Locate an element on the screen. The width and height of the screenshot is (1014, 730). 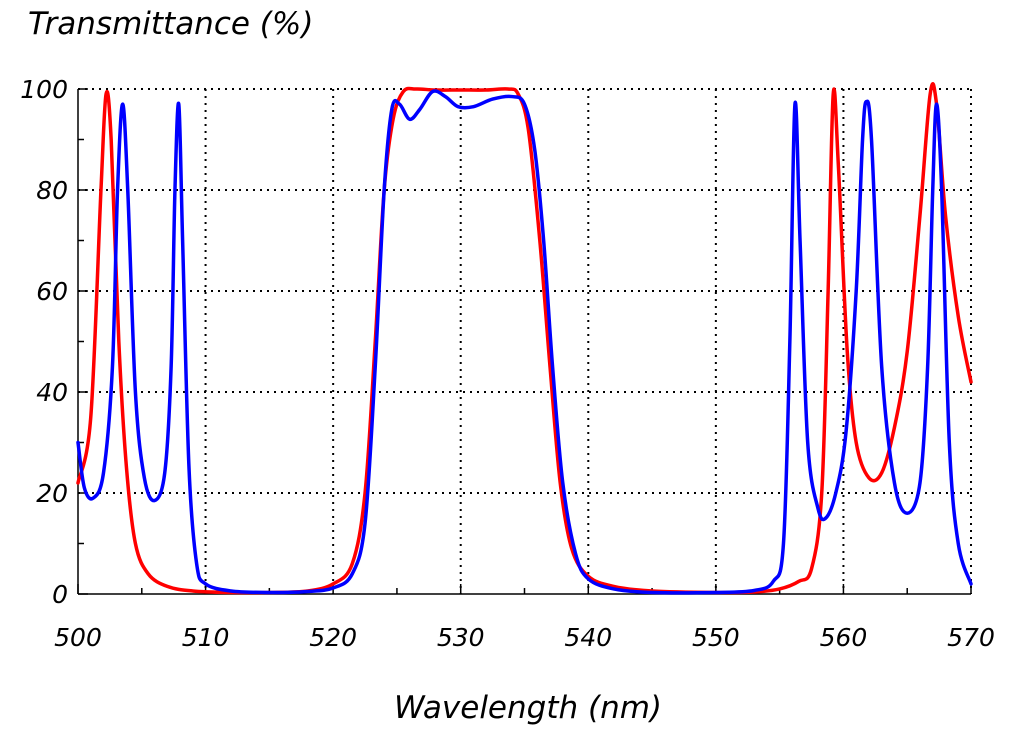
x-tick-label: 540 is located at coordinates (588, 637).